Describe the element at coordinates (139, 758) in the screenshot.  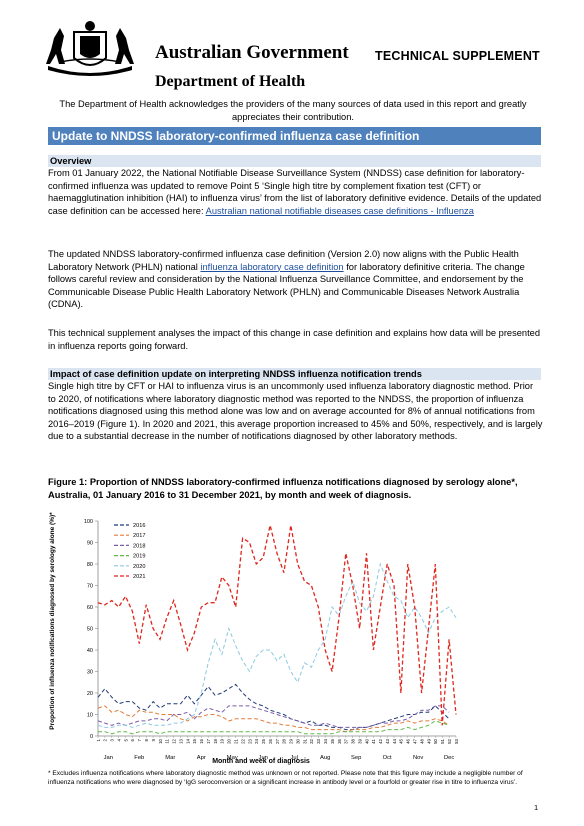
I see `month-label: Feb` at that location.